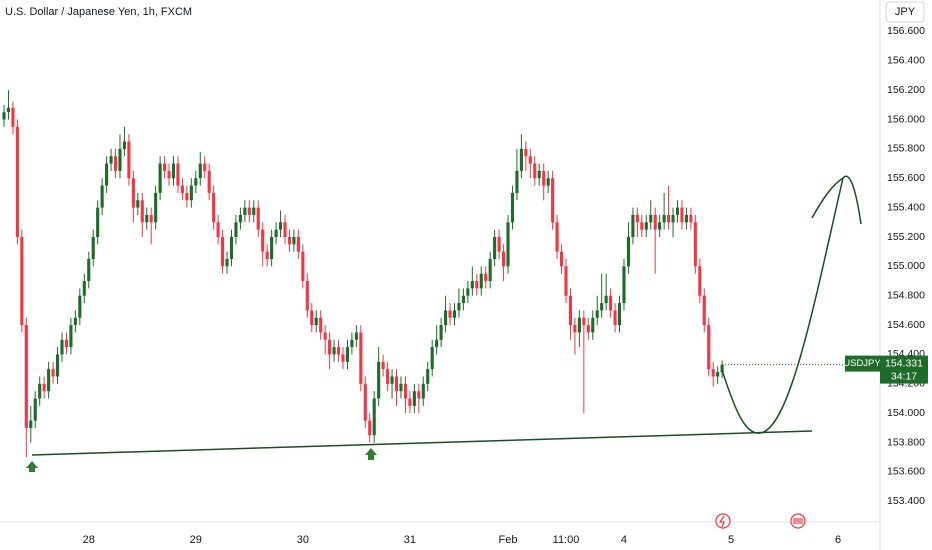 This screenshot has width=932, height=550. What do you see at coordinates (906, 413) in the screenshot?
I see `y-tick-label: 154.000` at bounding box center [906, 413].